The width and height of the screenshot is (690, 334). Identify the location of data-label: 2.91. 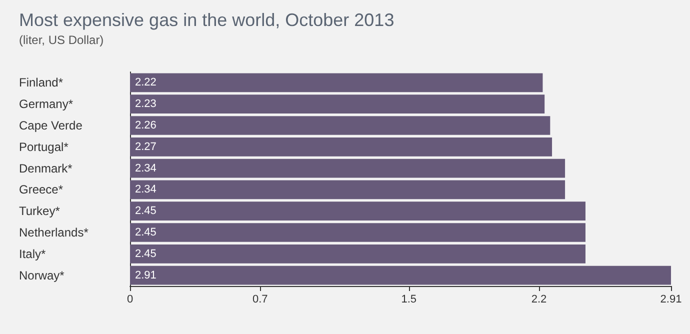
(145, 275).